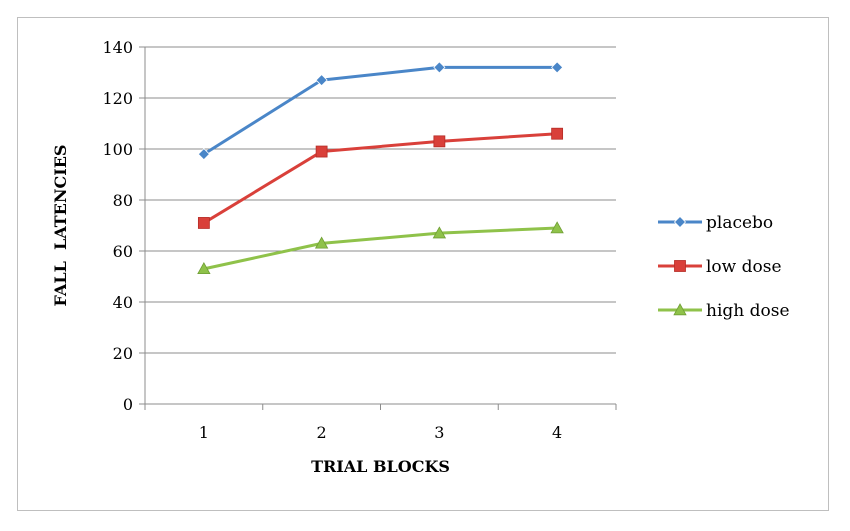  Describe the element at coordinates (128, 404) in the screenshot. I see `y-tick-label: 0` at that location.